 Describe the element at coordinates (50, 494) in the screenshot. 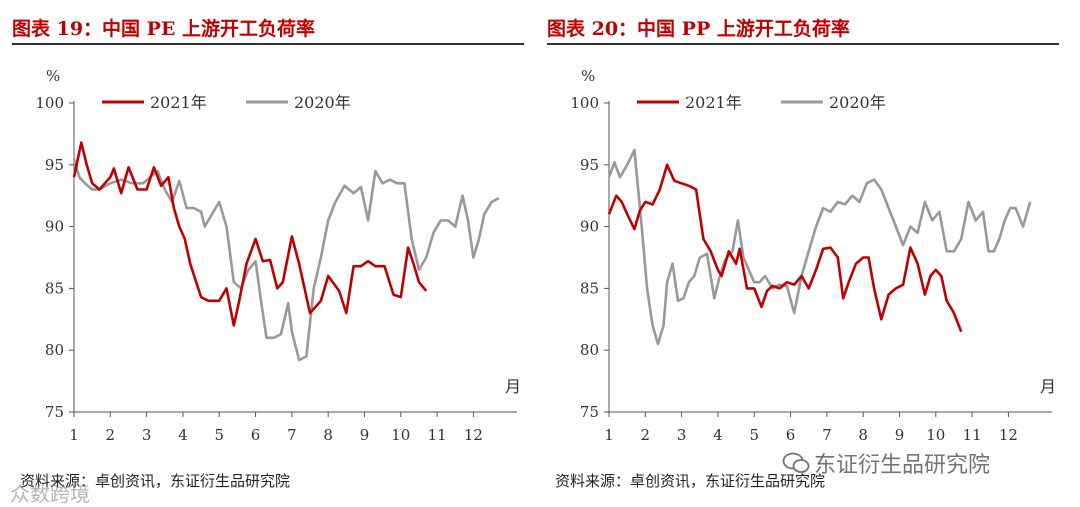

I see `watermark-left: 众数跨境` at that location.